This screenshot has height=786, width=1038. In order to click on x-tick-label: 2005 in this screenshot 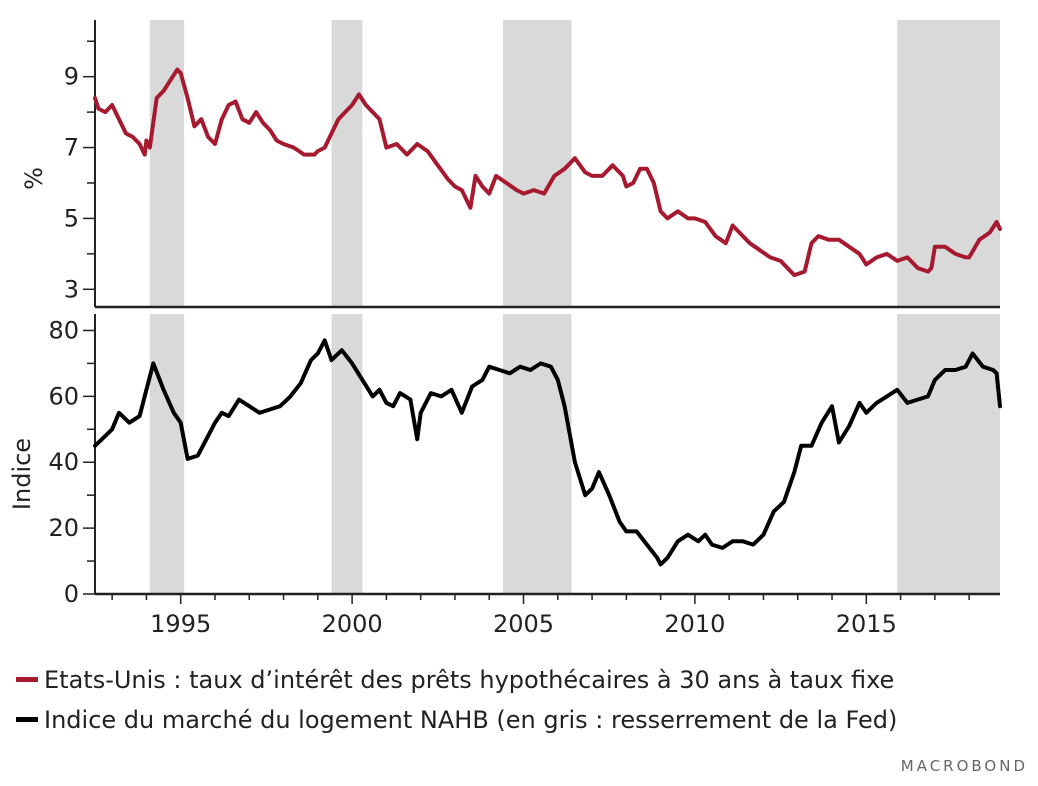, I will do `click(523, 624)`.